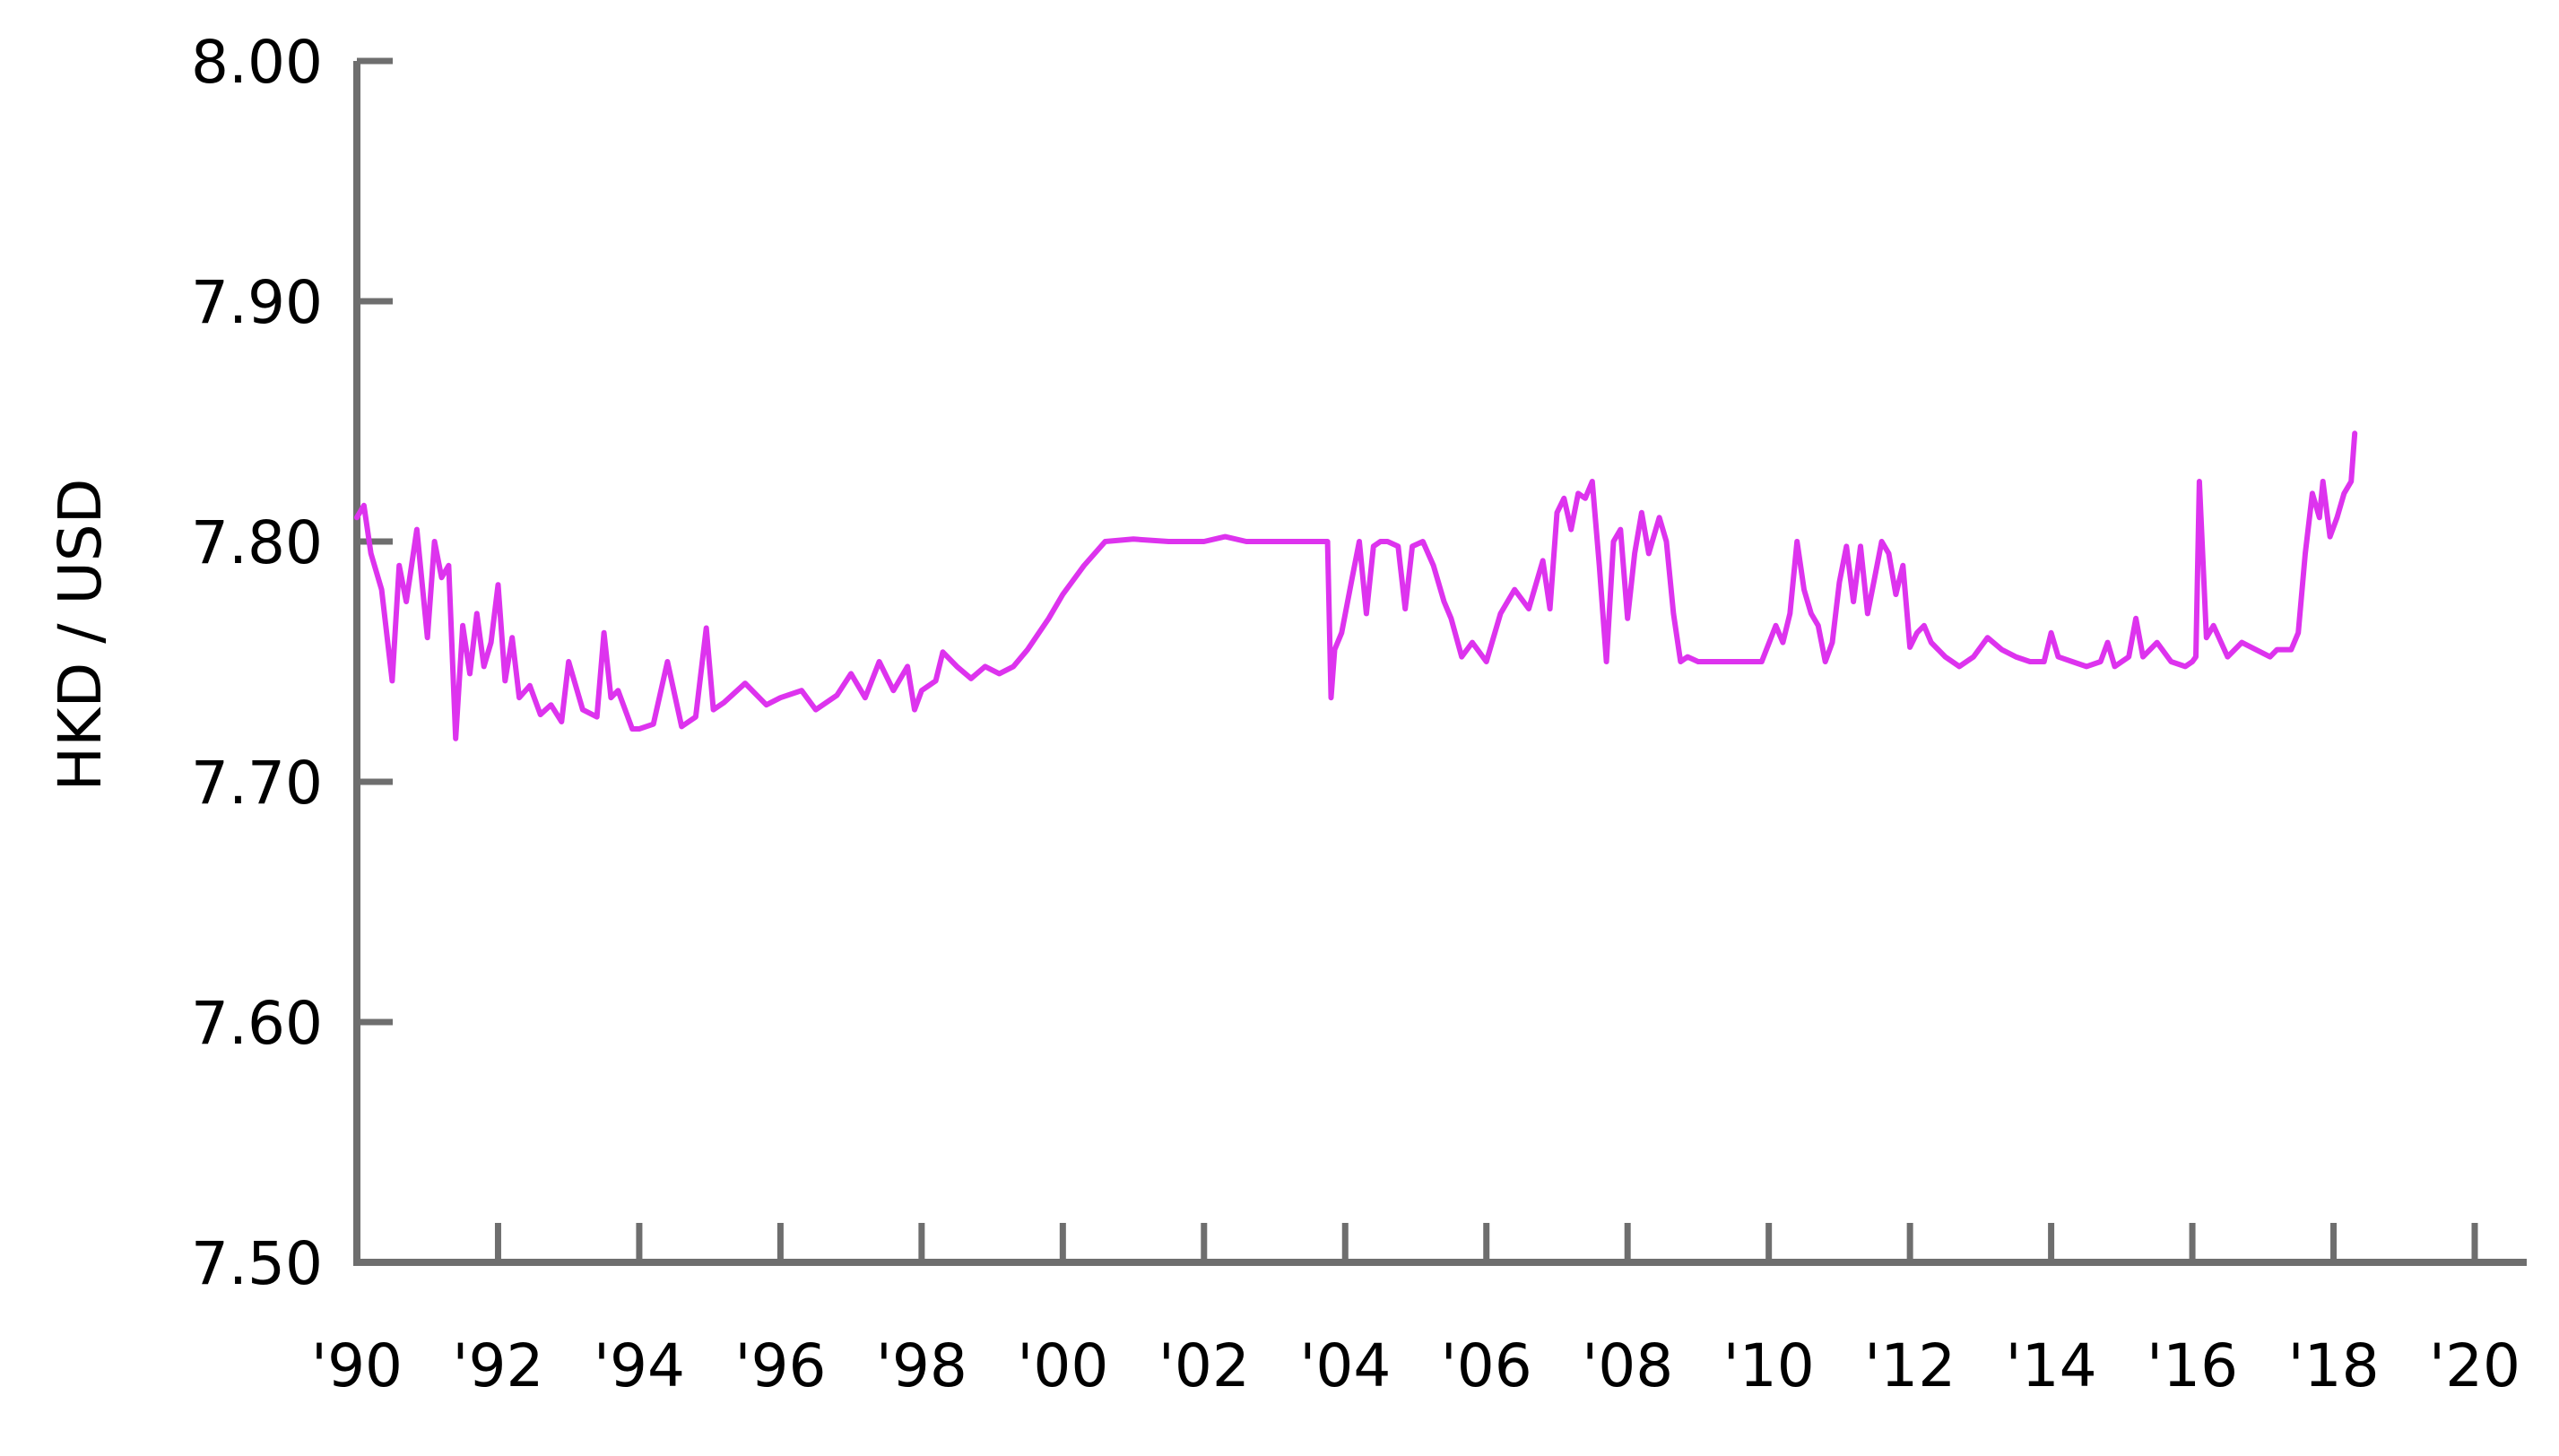 The image size is (2559, 1456). What do you see at coordinates (1204, 1365) in the screenshot?
I see `x-tick-label: '02` at bounding box center [1204, 1365].